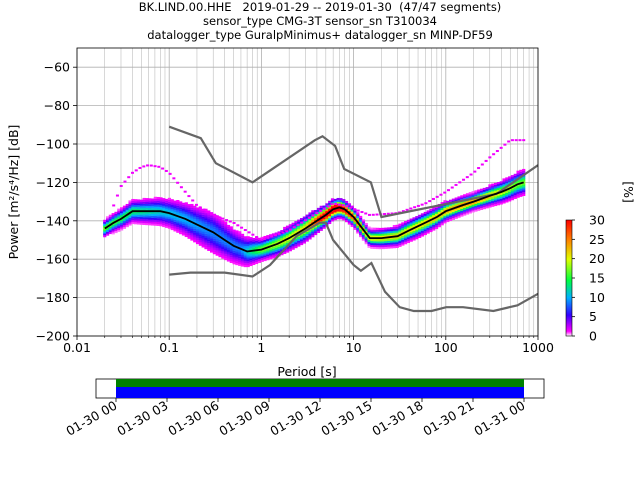 The image size is (640, 480). What do you see at coordinates (261, 347) in the screenshot?
I see `x-tick-label: 1` at bounding box center [261, 347].